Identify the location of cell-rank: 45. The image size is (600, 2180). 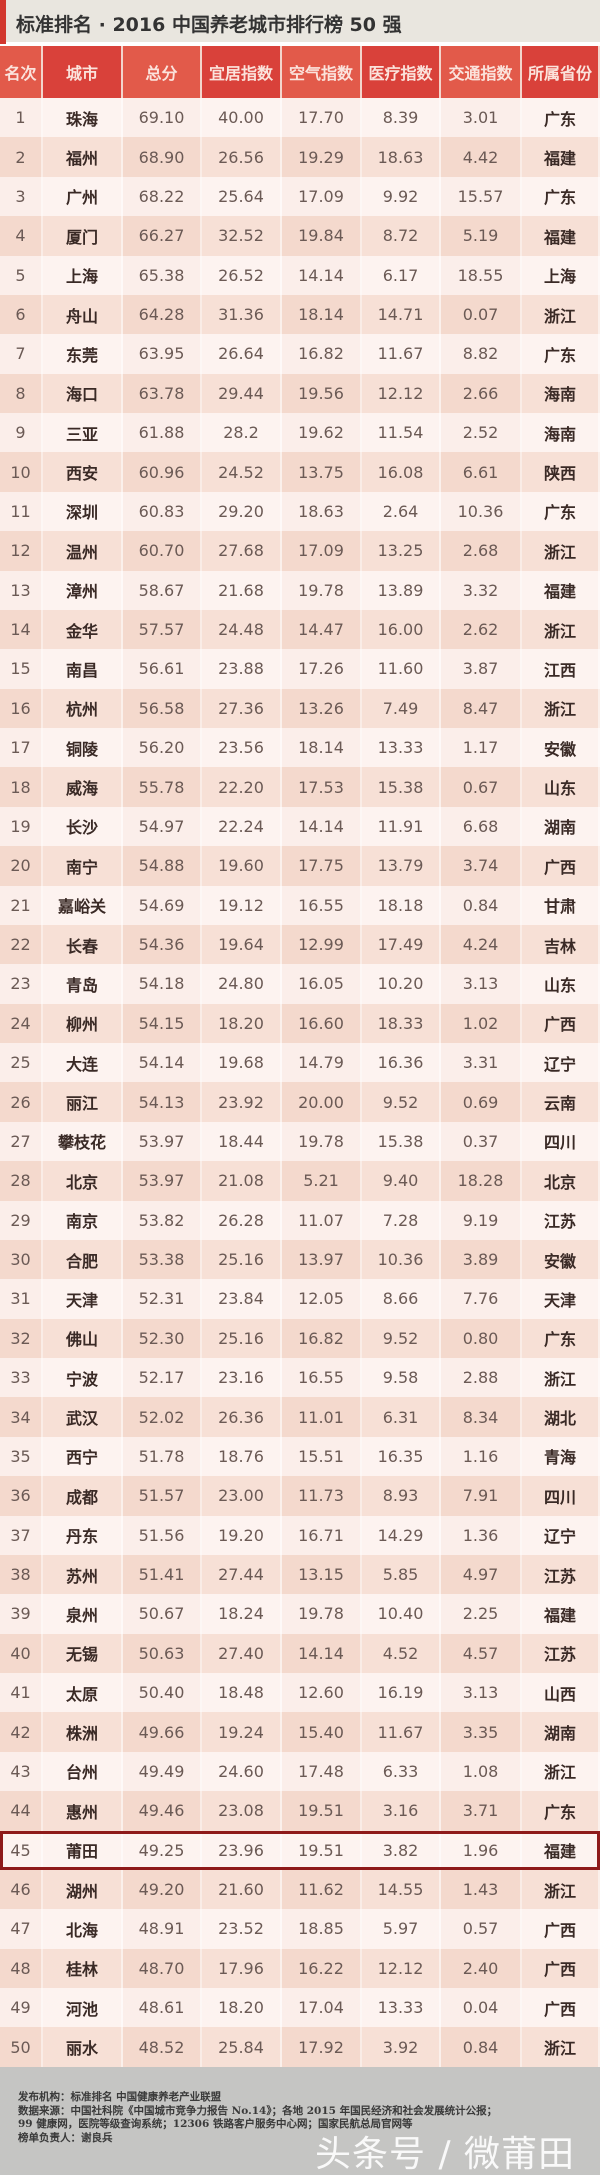
(21, 1850).